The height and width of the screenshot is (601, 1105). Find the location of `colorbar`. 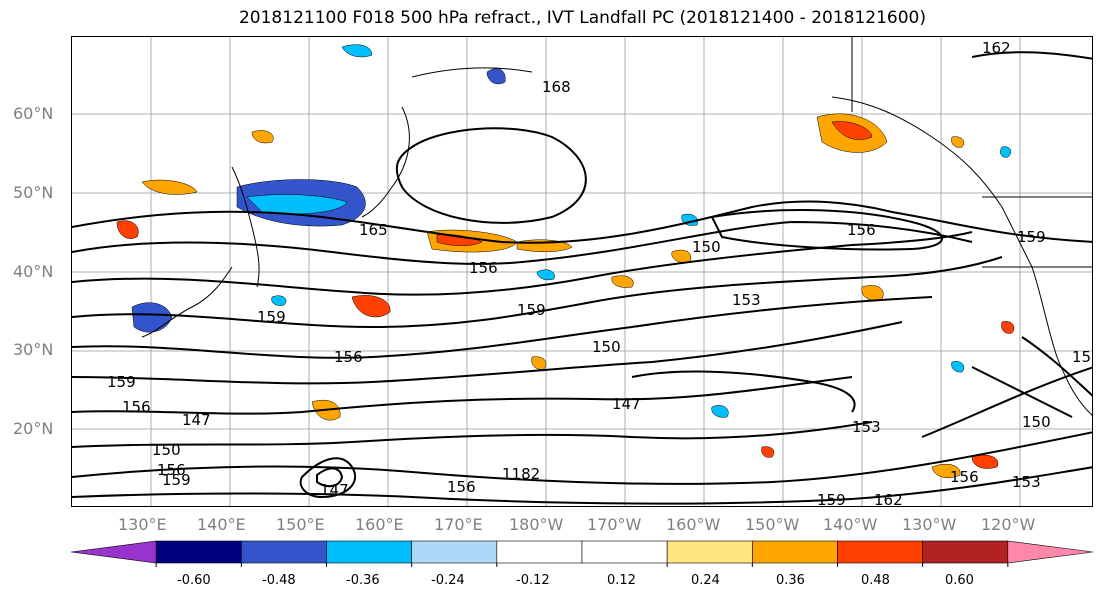

colorbar is located at coordinates (582, 553).